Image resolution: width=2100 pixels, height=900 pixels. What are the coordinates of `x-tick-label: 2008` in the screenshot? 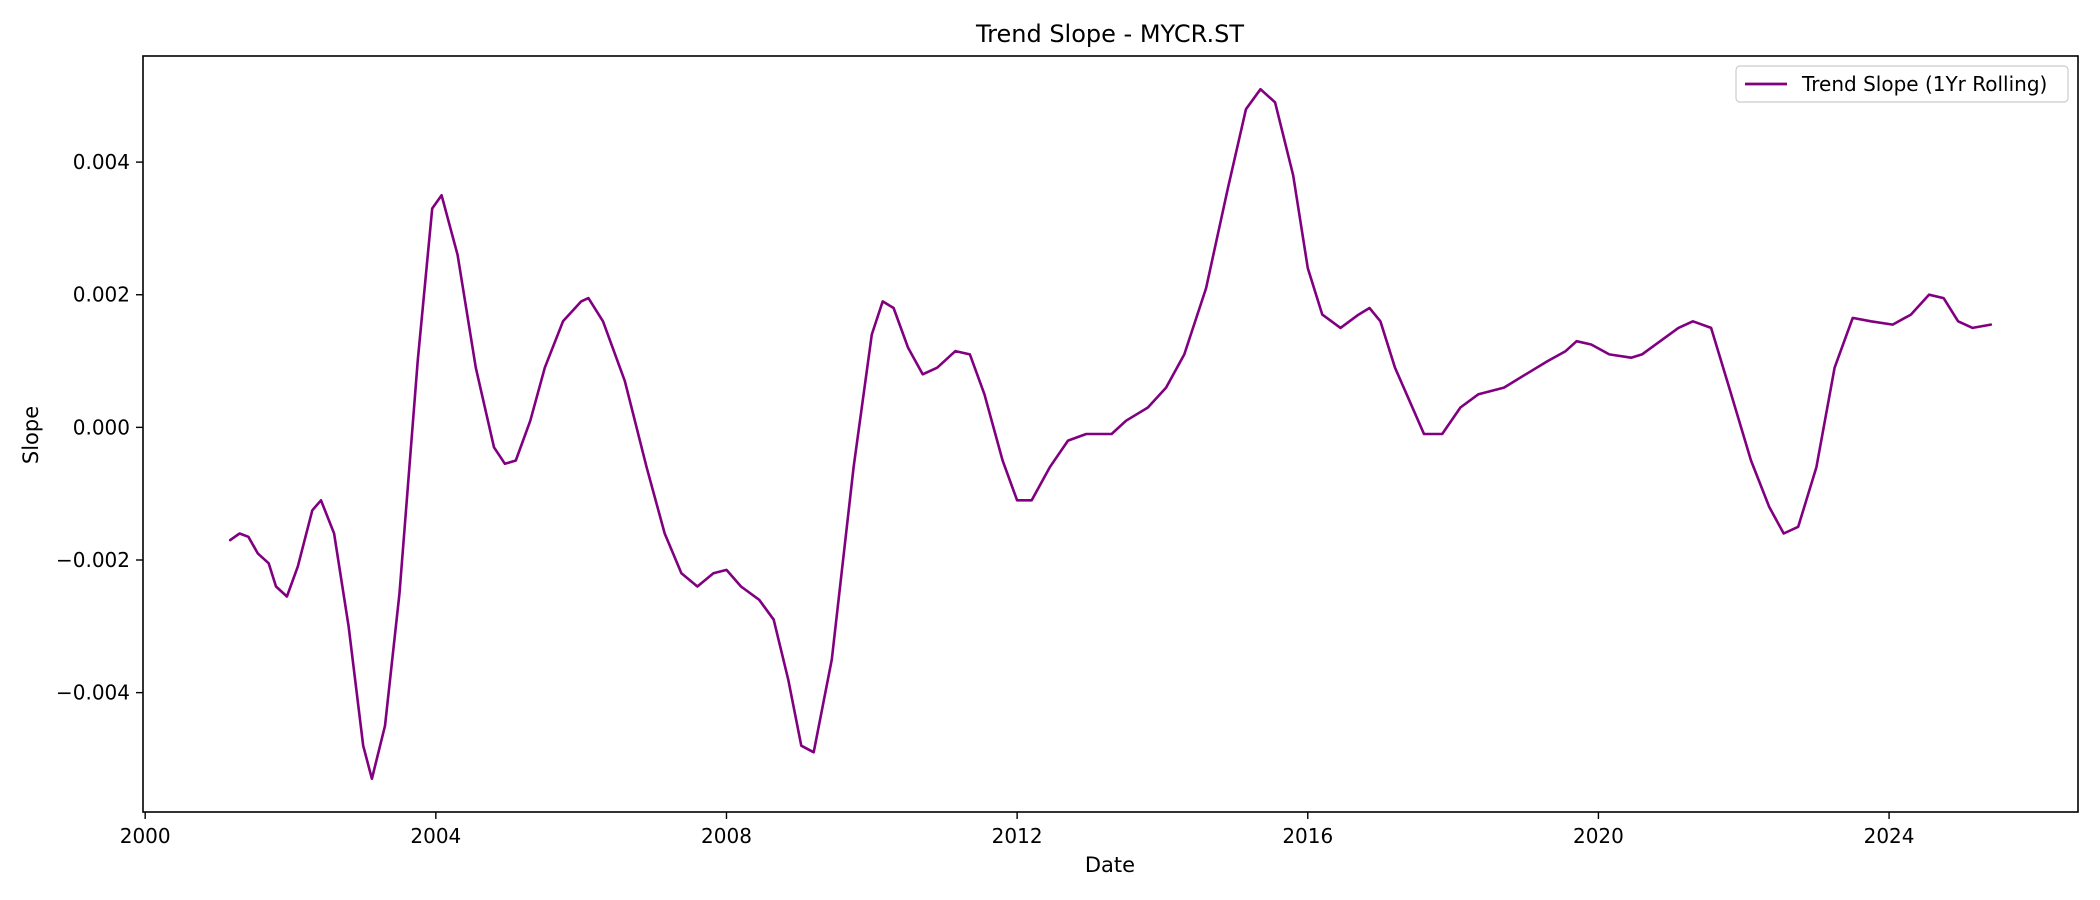 It's located at (726, 836).